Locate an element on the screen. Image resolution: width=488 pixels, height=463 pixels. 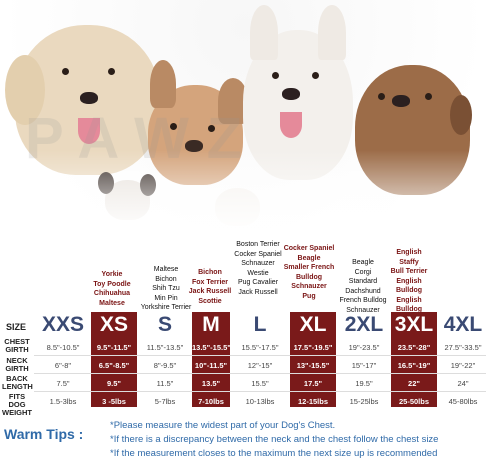
cell-neck-4xl: 19"-22" is located at coordinates (463, 365).